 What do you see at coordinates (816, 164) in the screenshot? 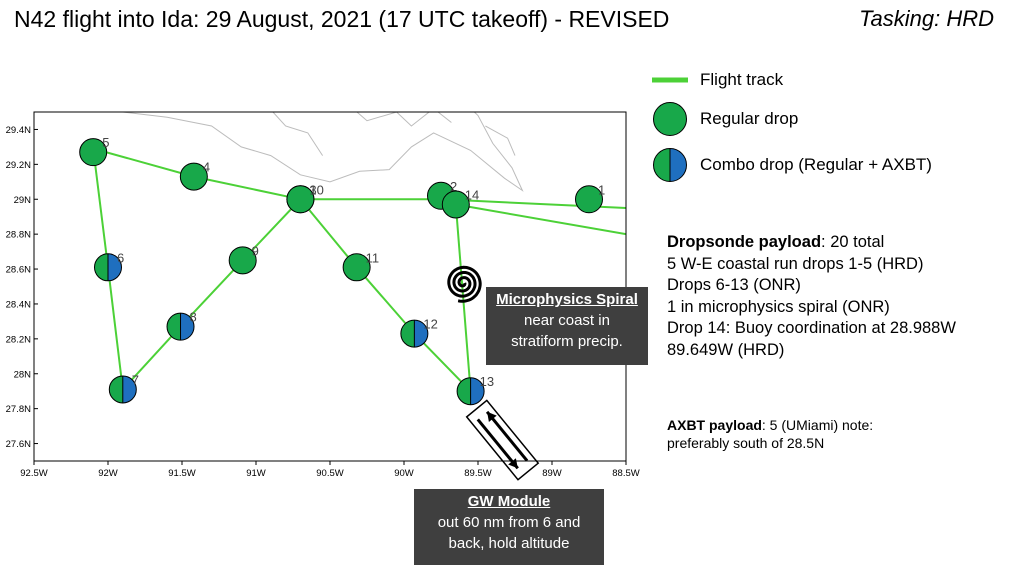
I see `legend-combo-drop-label: Combo drop (Regular + AXBT)` at bounding box center [816, 164].